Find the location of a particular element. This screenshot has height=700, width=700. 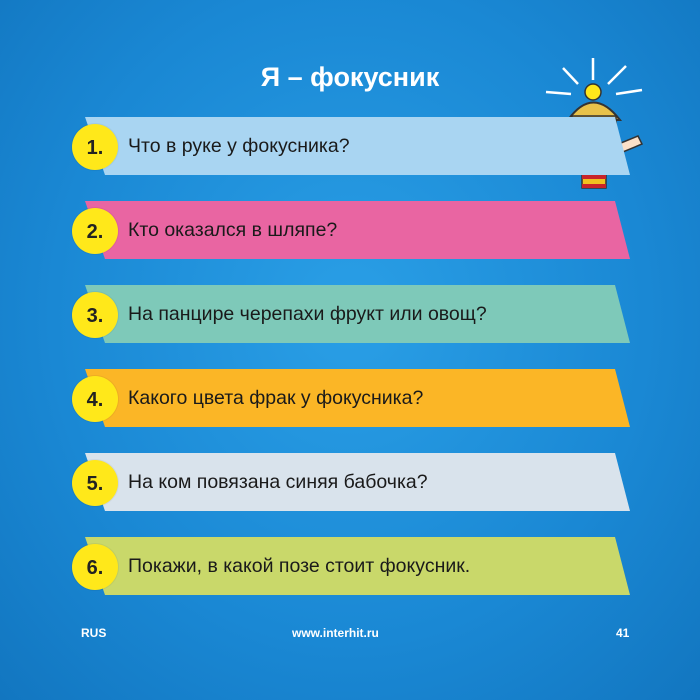

question-text: Кто оказался в шляпе? is located at coordinates (233, 230).